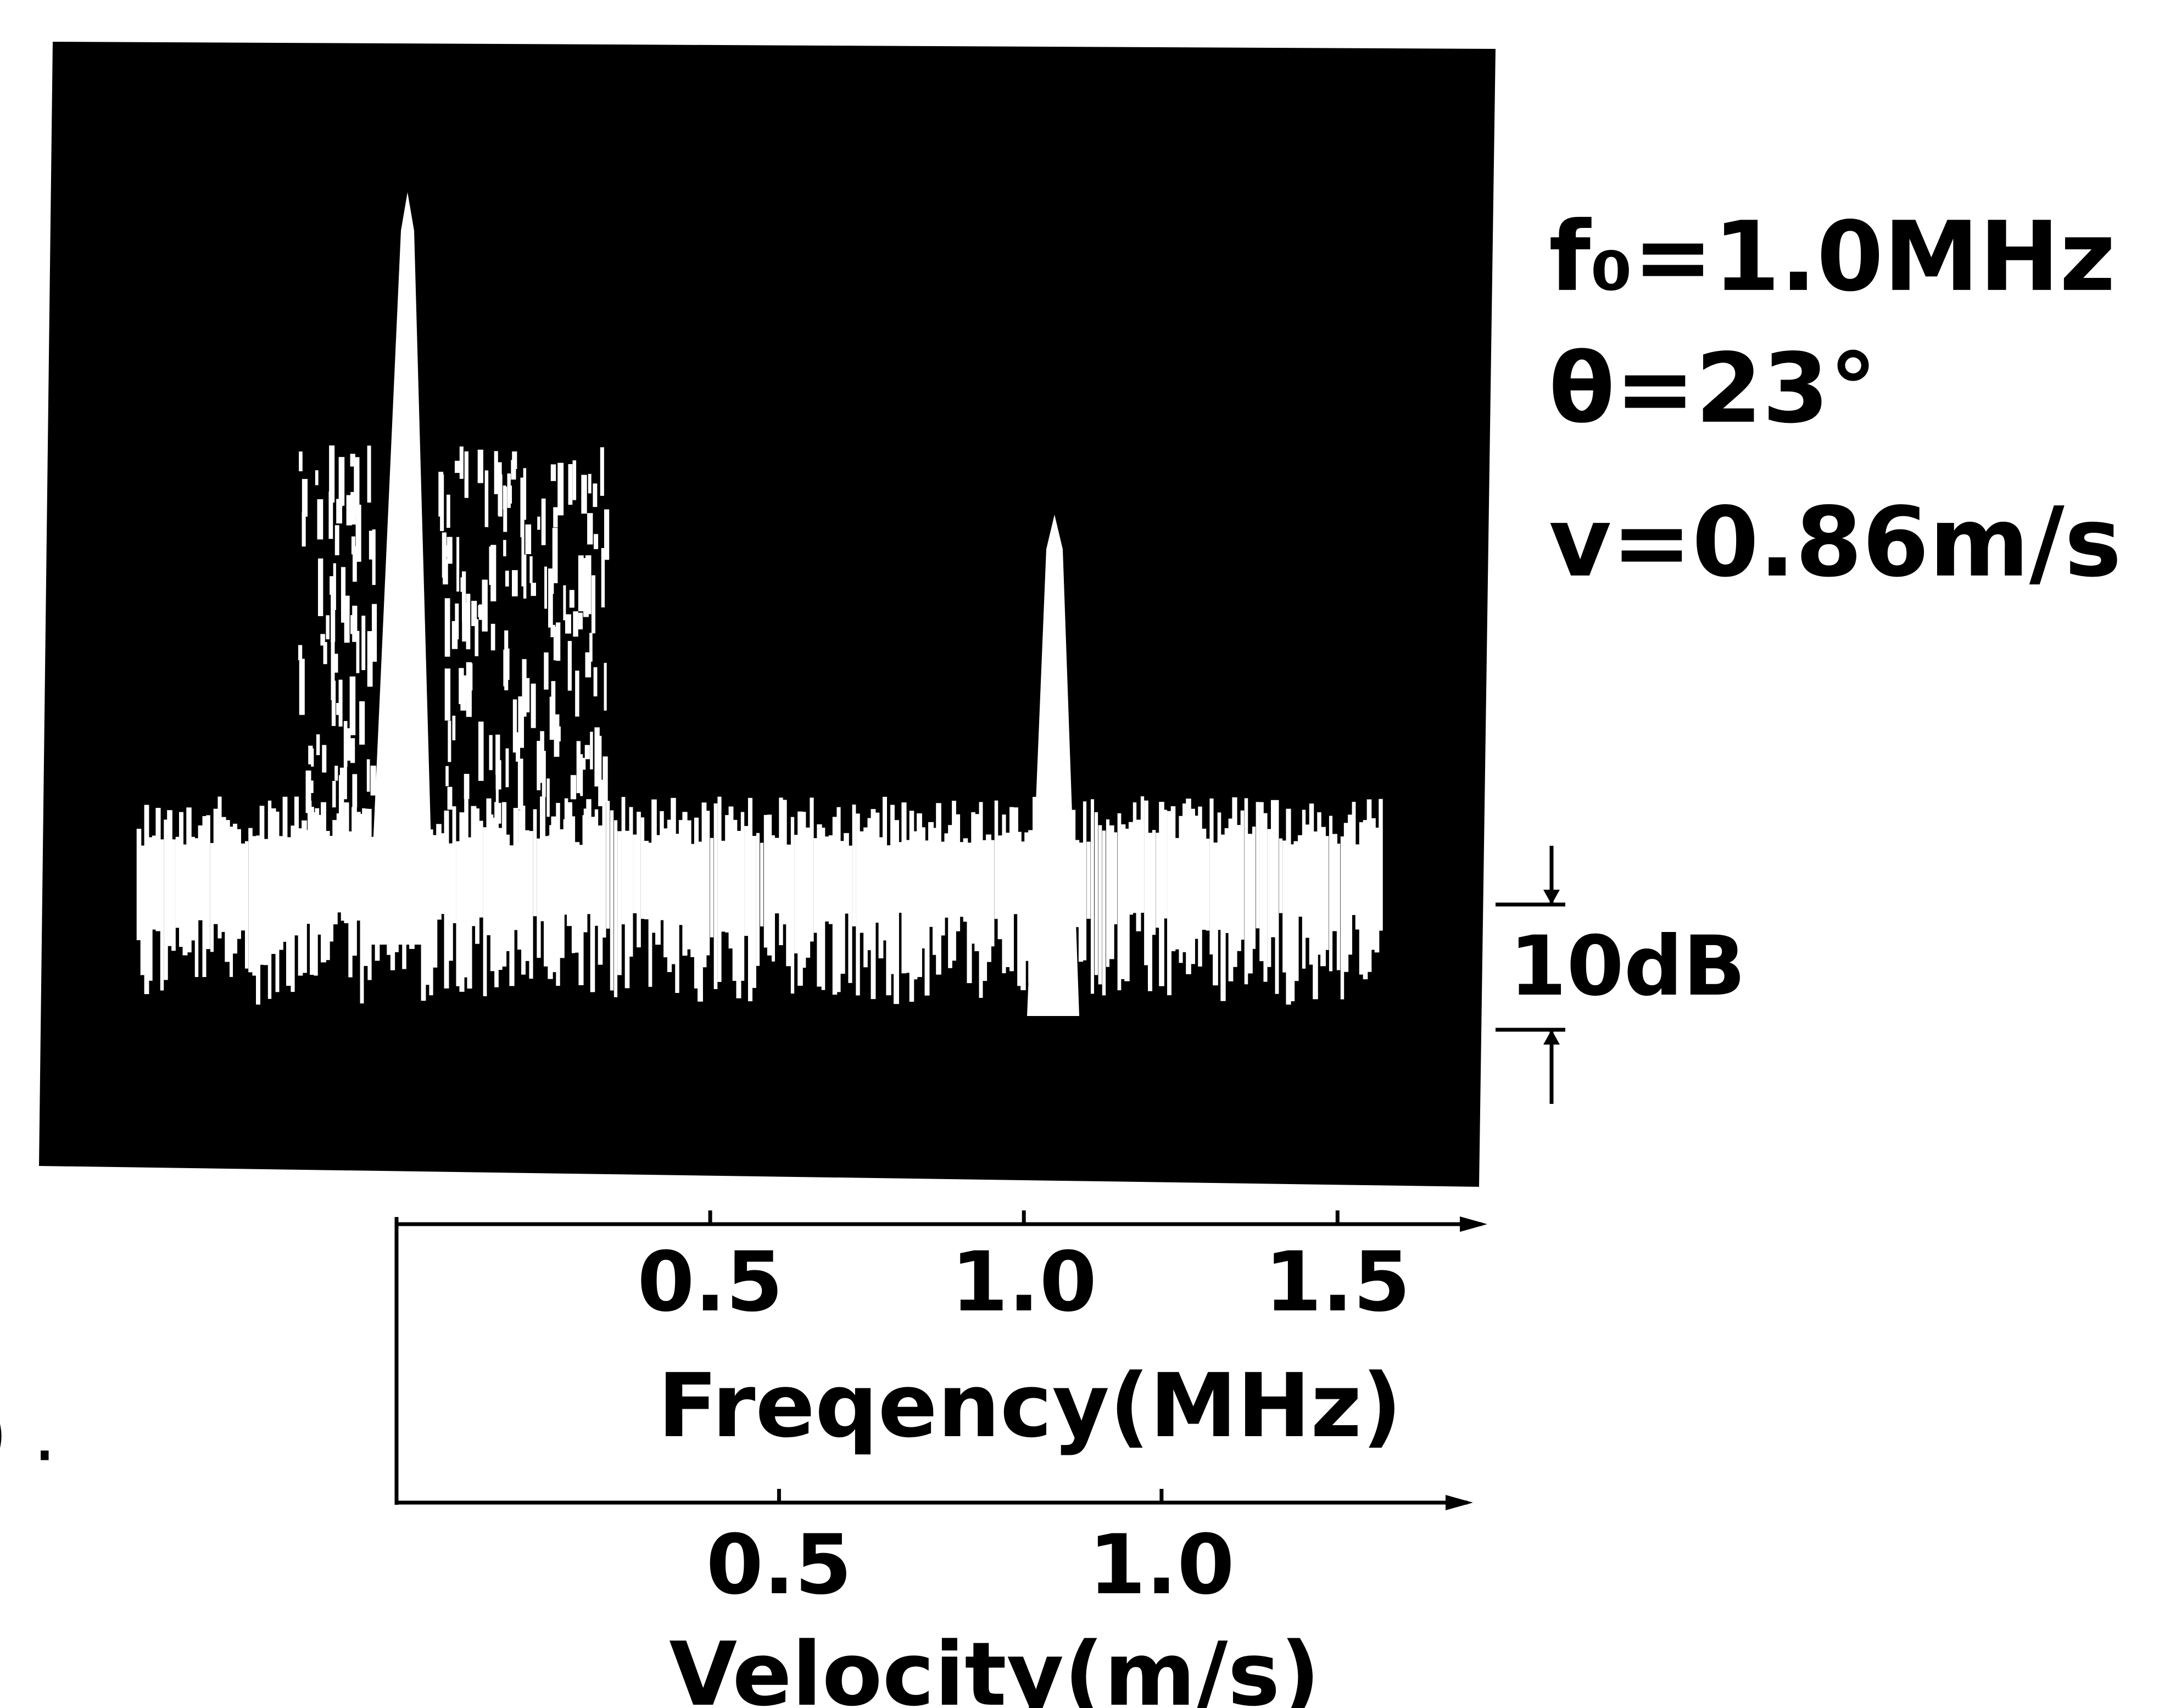  Describe the element at coordinates (1713, 389) in the screenshot. I see `annotation: θ=23°` at that location.